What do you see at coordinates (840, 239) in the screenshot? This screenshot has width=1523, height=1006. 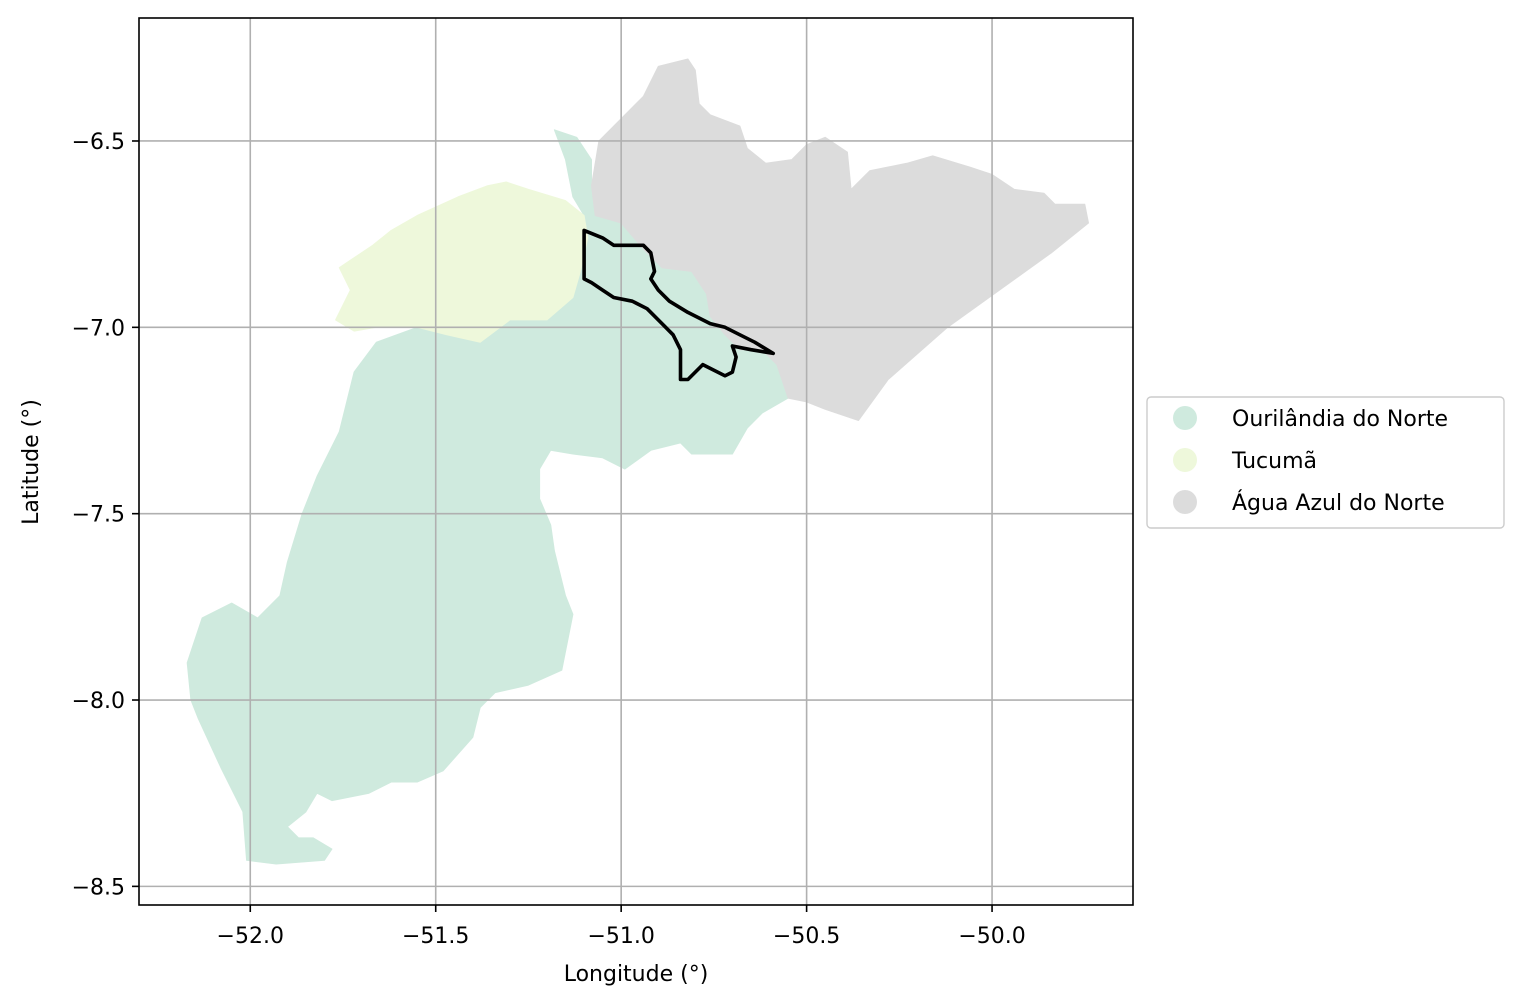 I see `region-agua-azul-do-norte` at bounding box center [840, 239].